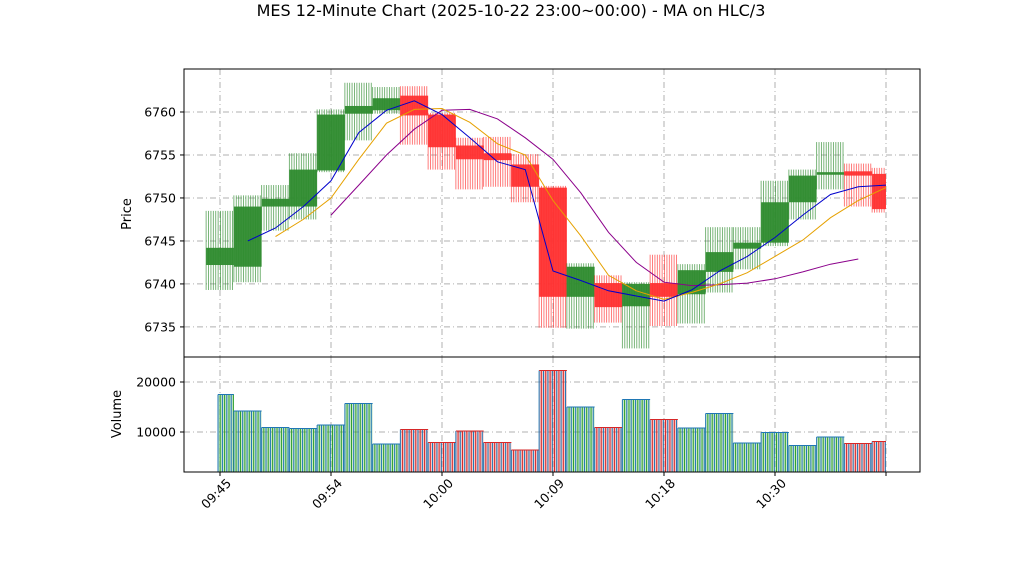 The image size is (1022, 575). What do you see at coordinates (660, 493) in the screenshot?
I see `x-tick-label: 10:18` at bounding box center [660, 493].